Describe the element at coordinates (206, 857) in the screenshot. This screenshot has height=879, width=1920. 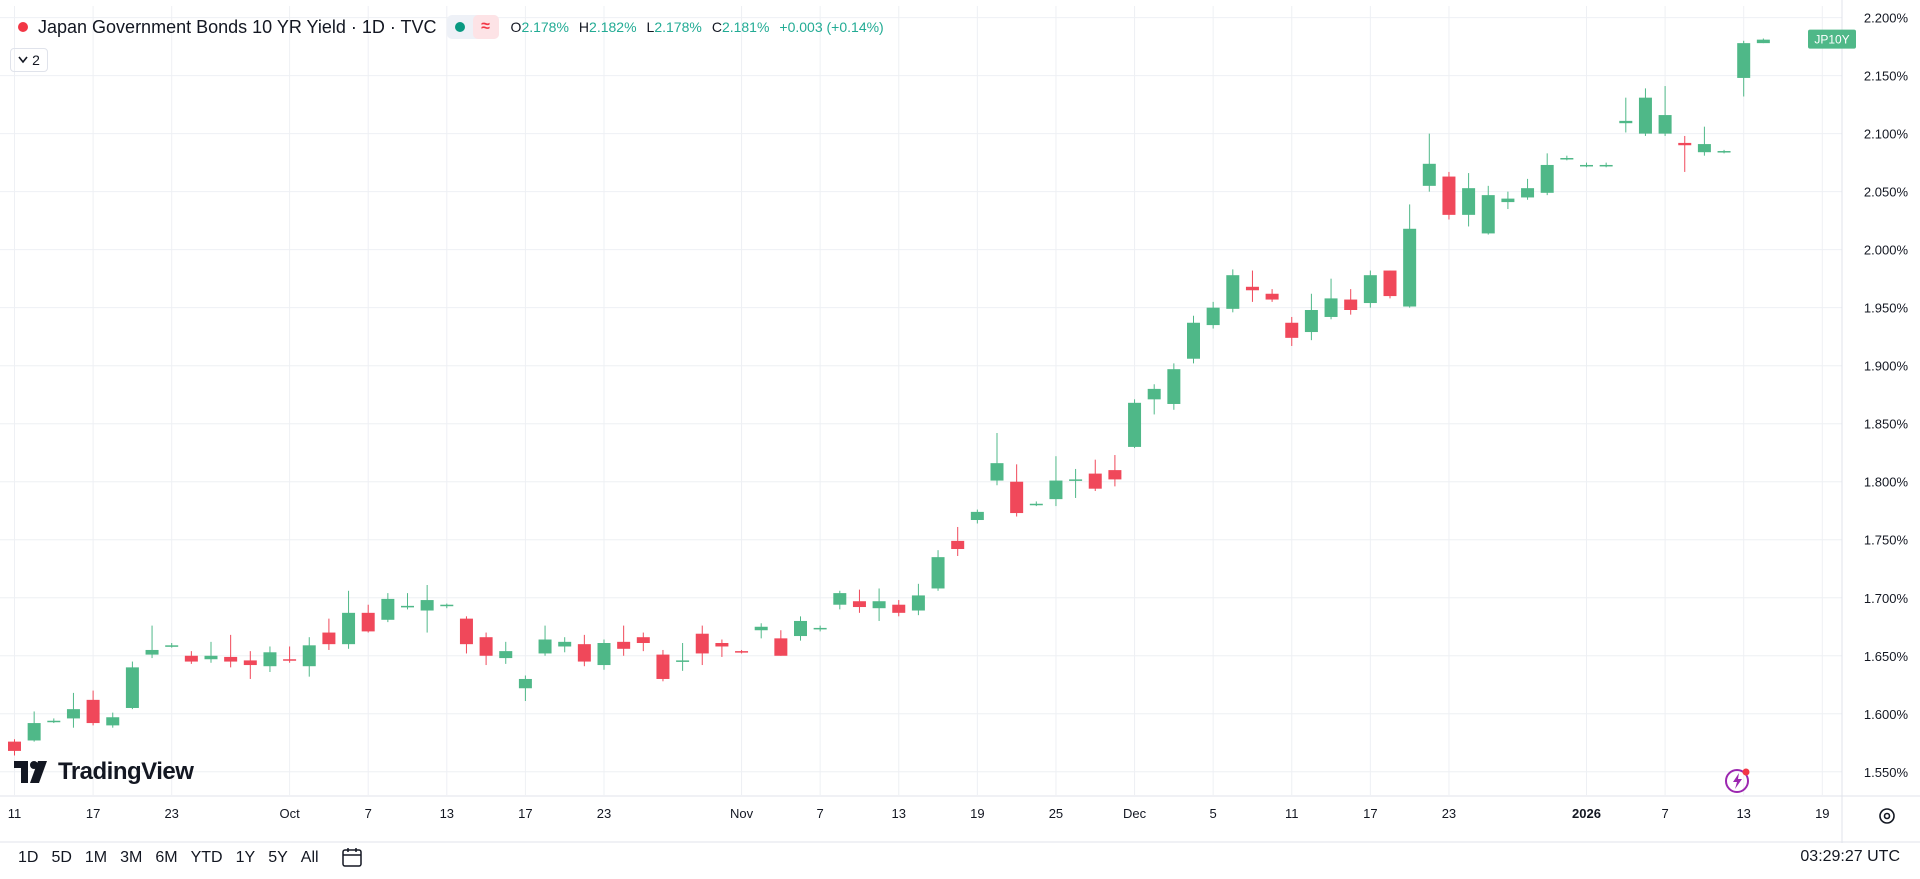
I see `range-button-ytd: YTD` at that location.